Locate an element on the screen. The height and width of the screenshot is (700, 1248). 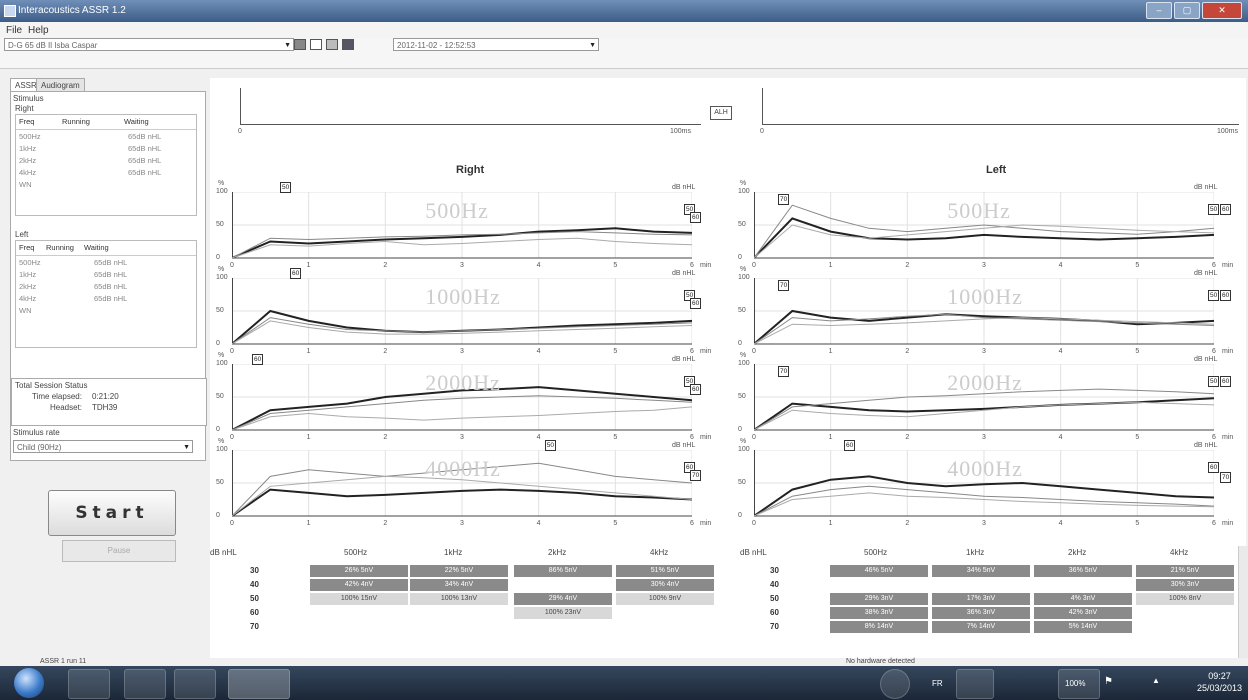
browser-icon is located at coordinates (145, 684).